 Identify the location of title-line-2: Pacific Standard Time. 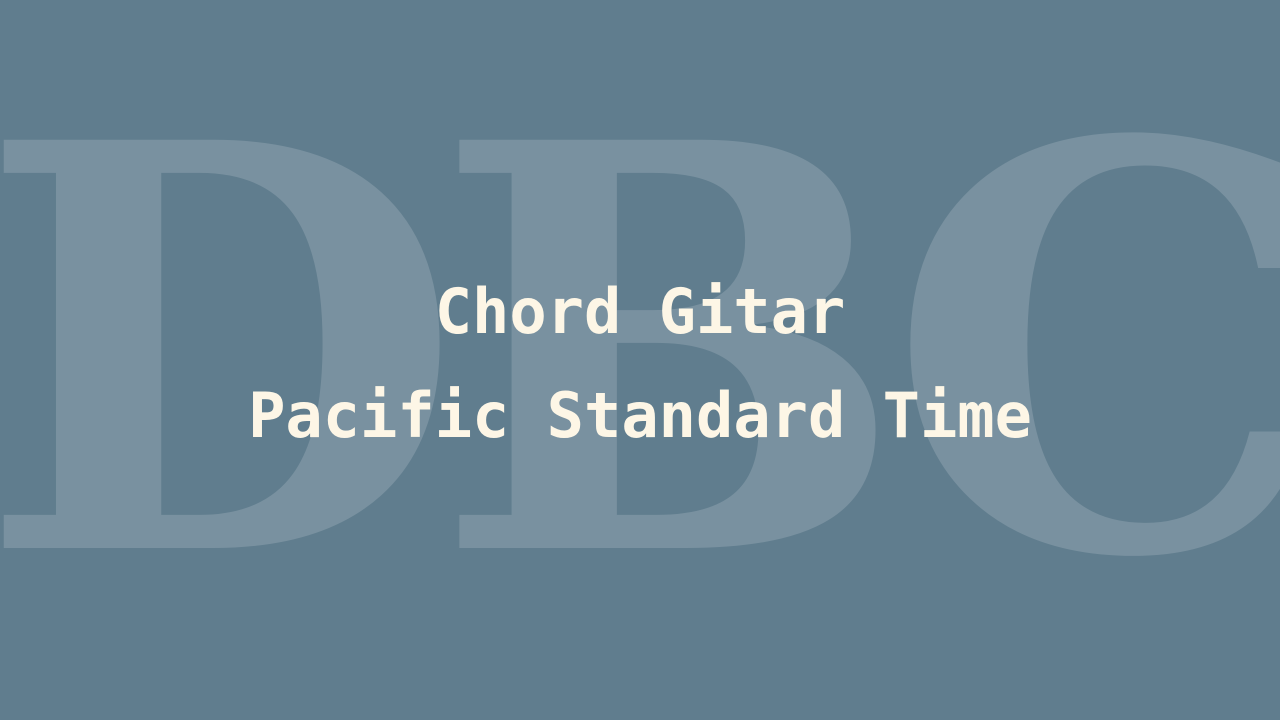
(640, 415).